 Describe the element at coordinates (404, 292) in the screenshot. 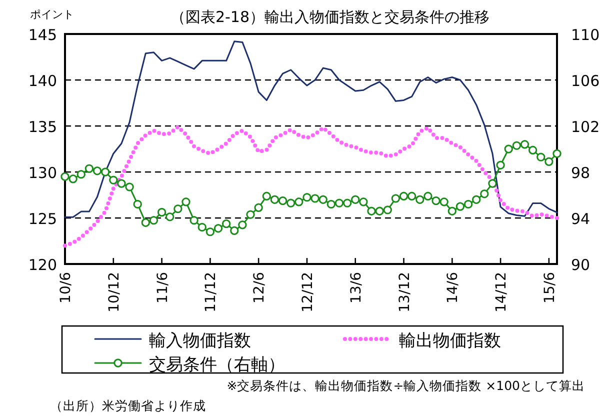

I see `x-tick-label: 13/12` at that location.